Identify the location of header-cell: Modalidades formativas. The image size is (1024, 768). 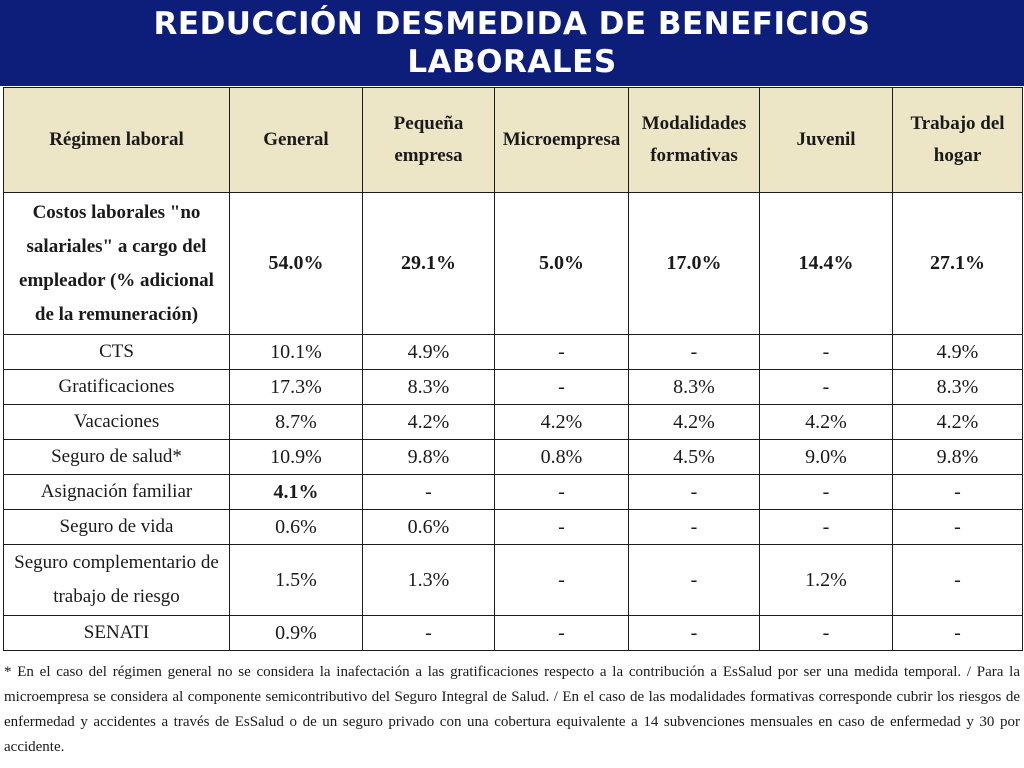
(694, 140).